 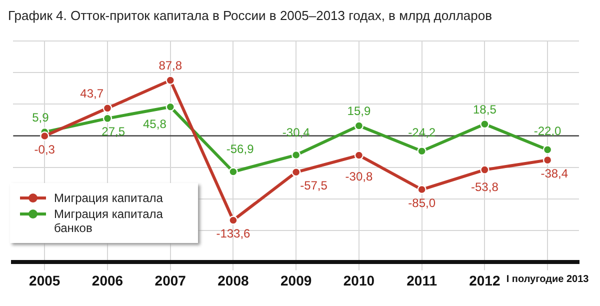 I want to click on x-tick-label: 2009, so click(x=296, y=280).